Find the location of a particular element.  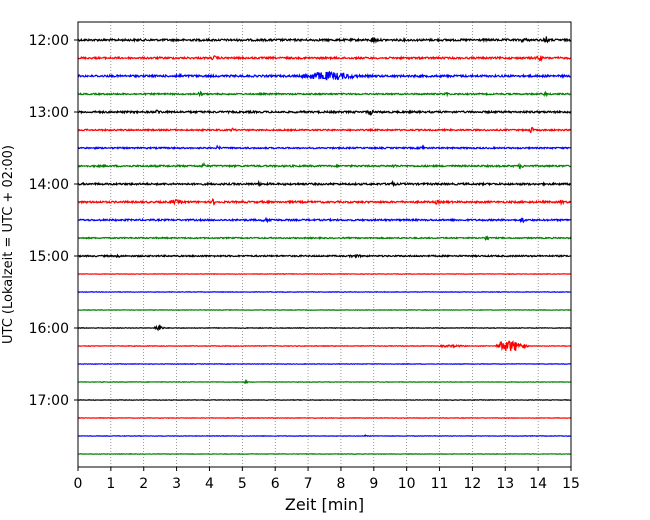

y-tick-label: 15:00 is located at coordinates (49, 257).